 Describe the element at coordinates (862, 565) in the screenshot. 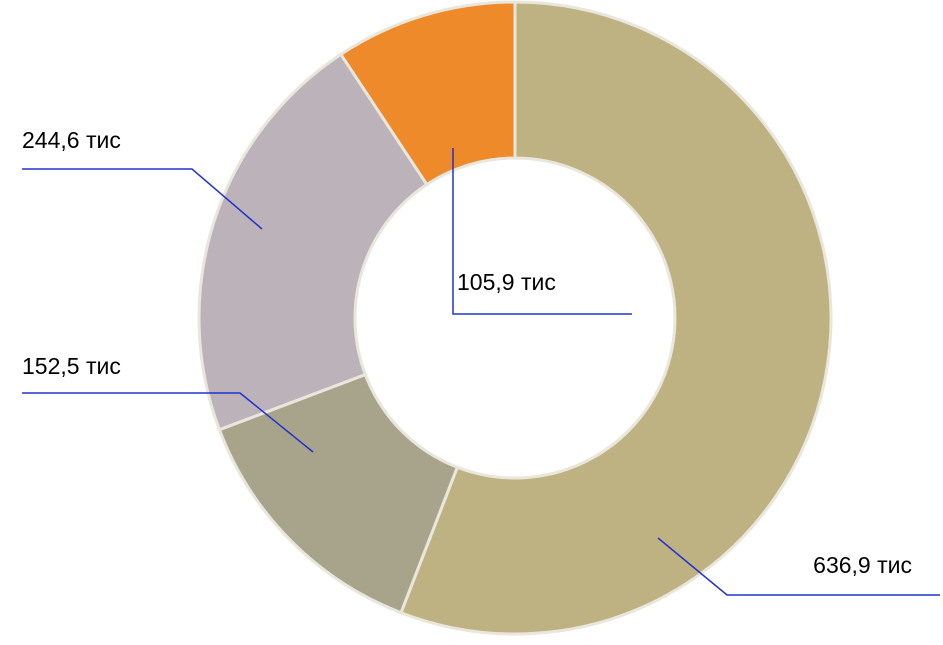

I see `data-label-0: 636,9 тис` at that location.